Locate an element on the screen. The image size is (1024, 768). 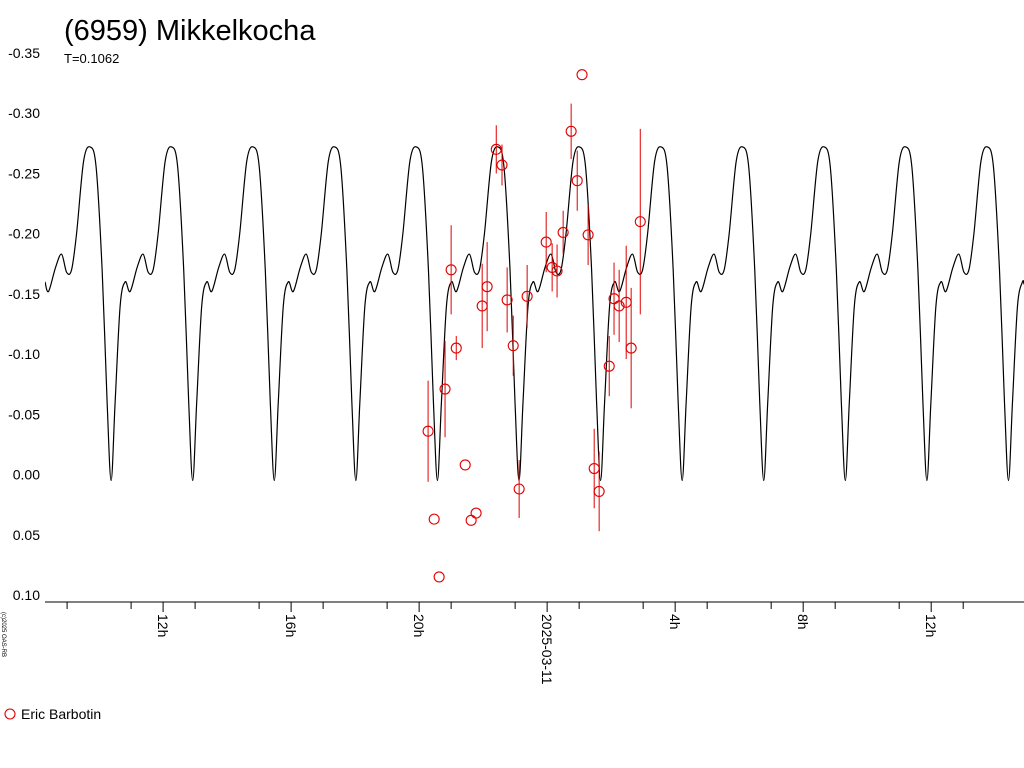
chart-title: (6959) Mikkelkocha is located at coordinates (190, 31).